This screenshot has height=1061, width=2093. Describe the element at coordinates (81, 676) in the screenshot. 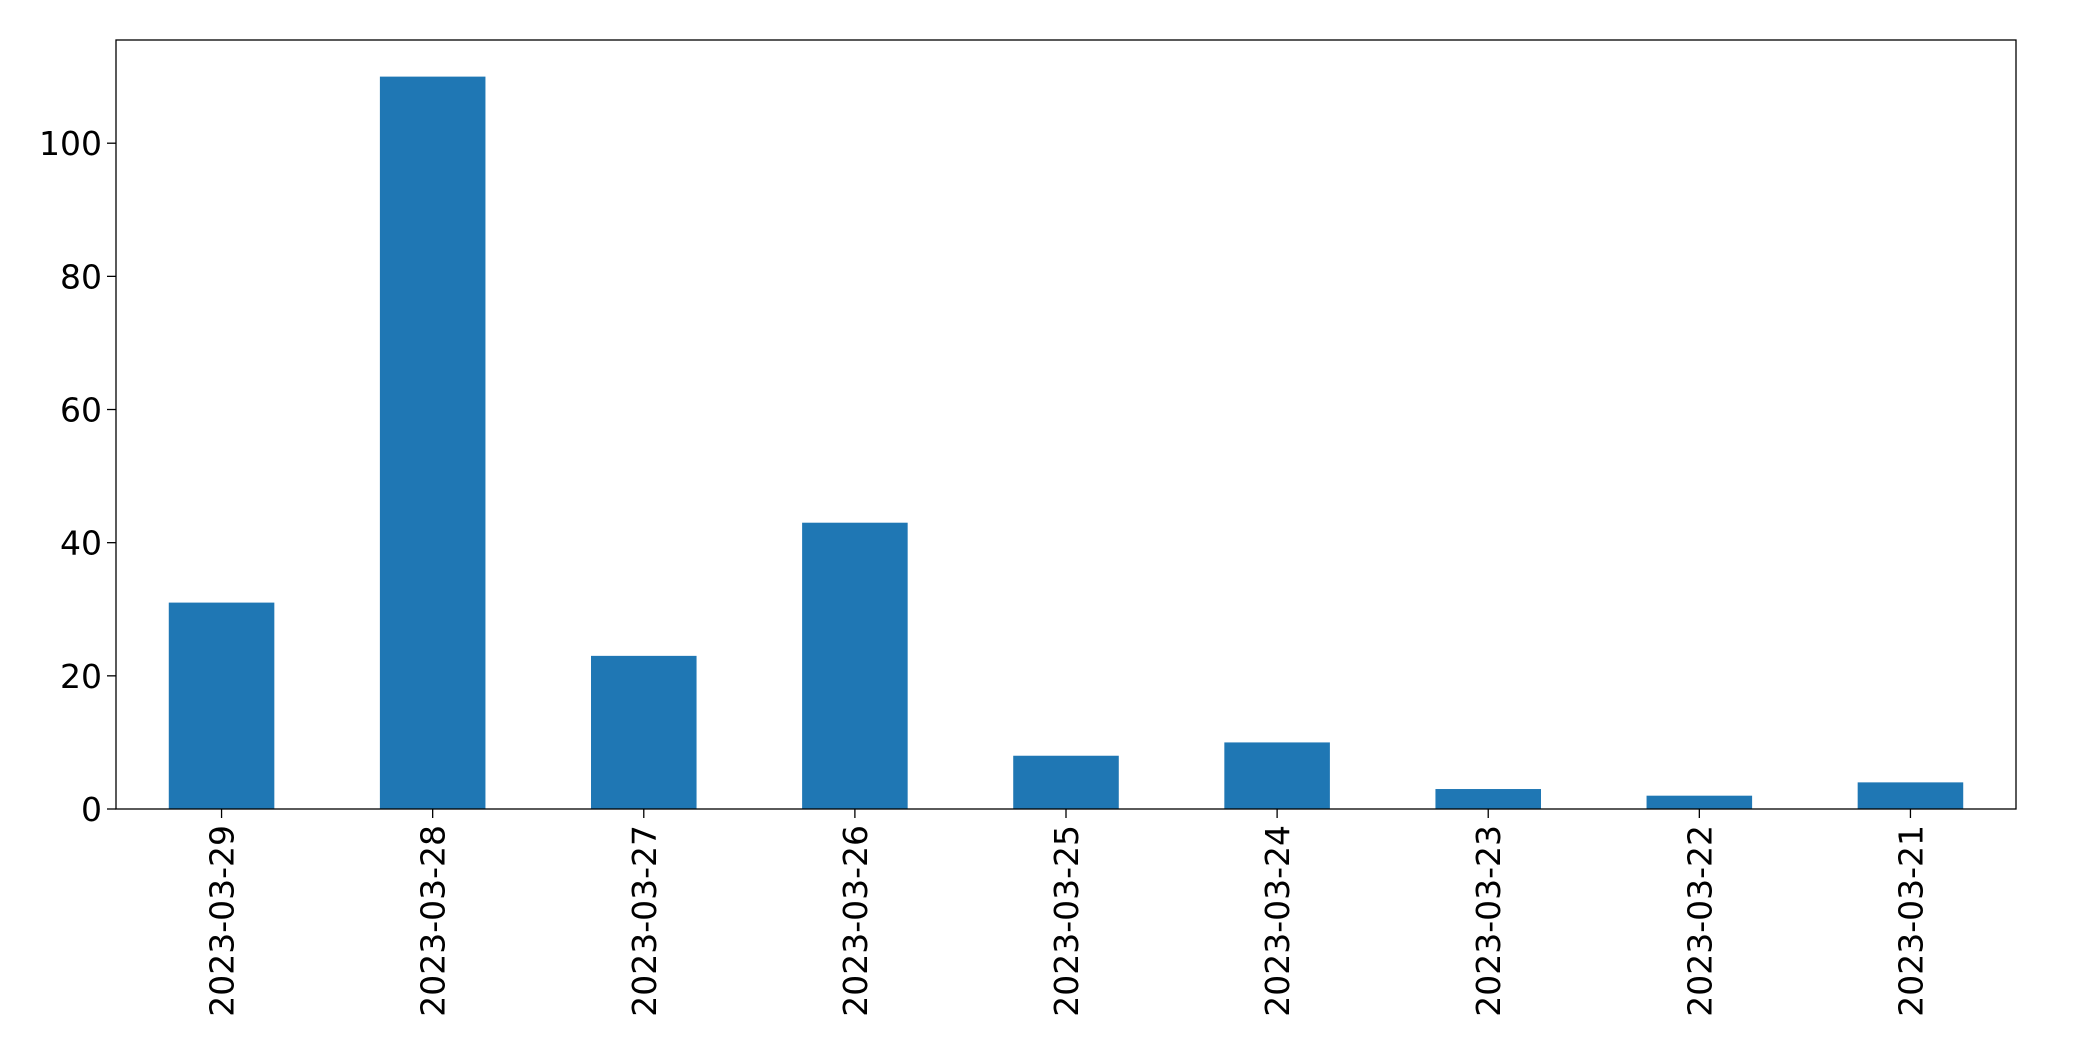

I see `y-tick-label: 20` at that location.